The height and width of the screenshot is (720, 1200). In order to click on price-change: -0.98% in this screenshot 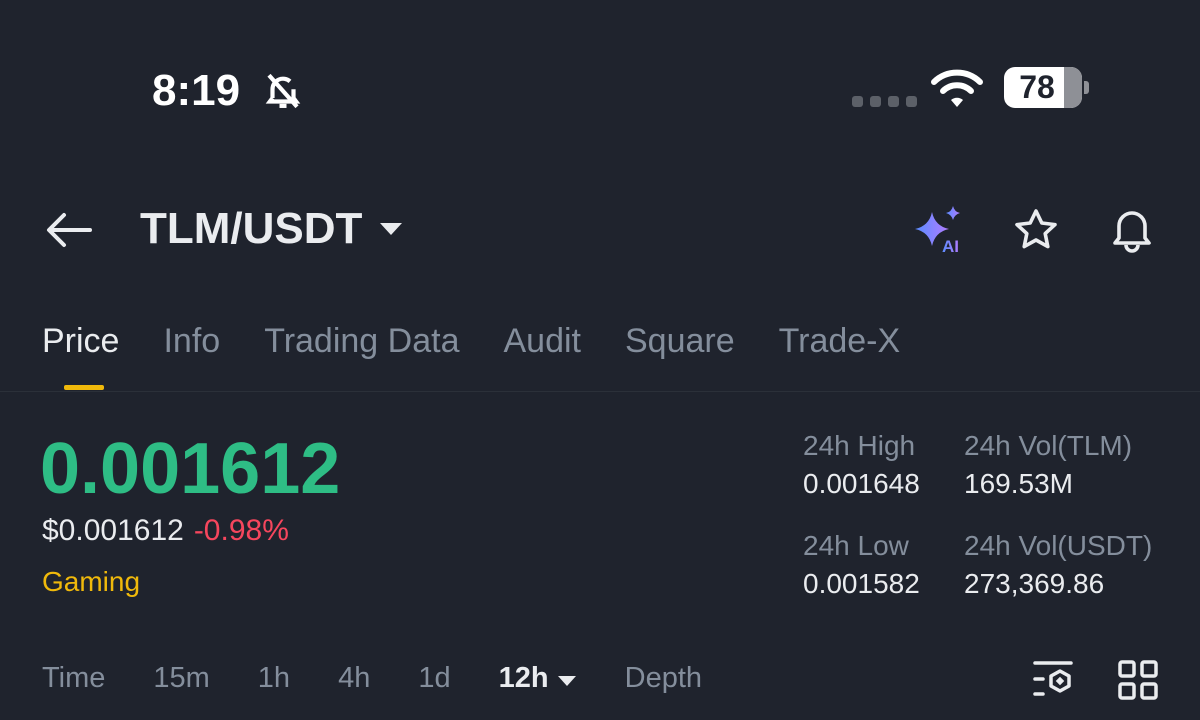, I will do `click(241, 530)`.